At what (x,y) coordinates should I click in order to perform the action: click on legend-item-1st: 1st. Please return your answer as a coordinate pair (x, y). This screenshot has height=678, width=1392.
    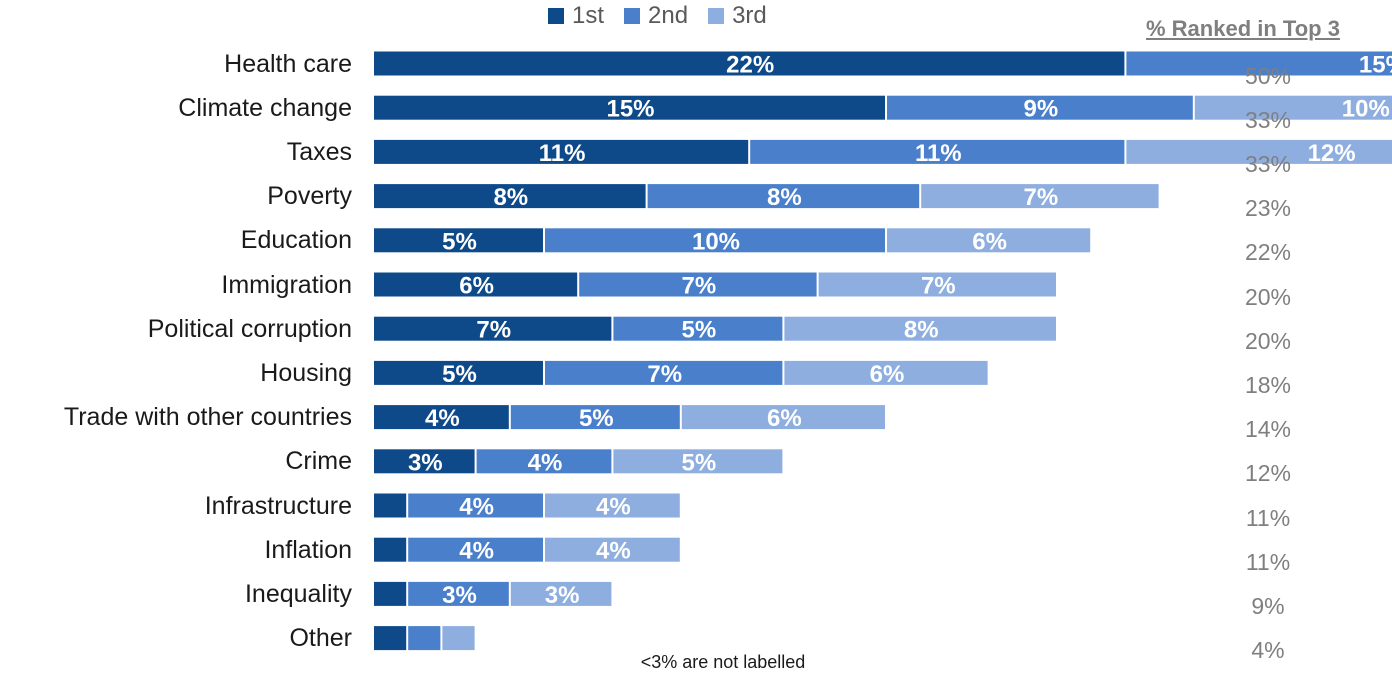
    Looking at the image, I should click on (576, 16).